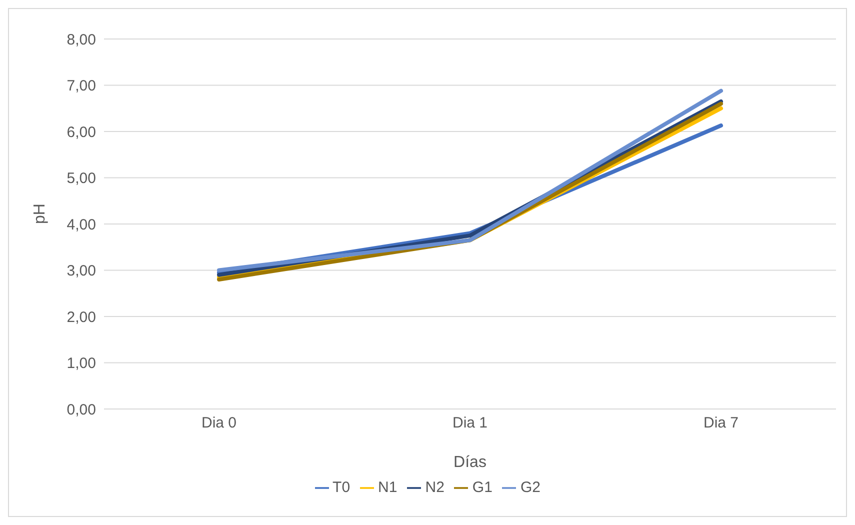 This screenshot has height=525, width=855. What do you see at coordinates (81, 225) in the screenshot?
I see `y-tick-label: 4,00` at bounding box center [81, 225].